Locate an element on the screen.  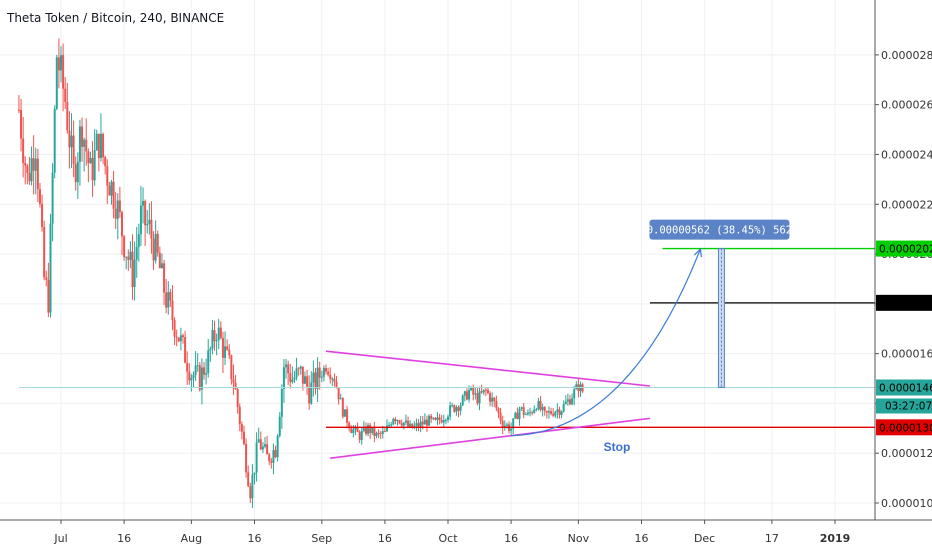
y-tick-label: 0.00002600 is located at coordinates (906, 105).